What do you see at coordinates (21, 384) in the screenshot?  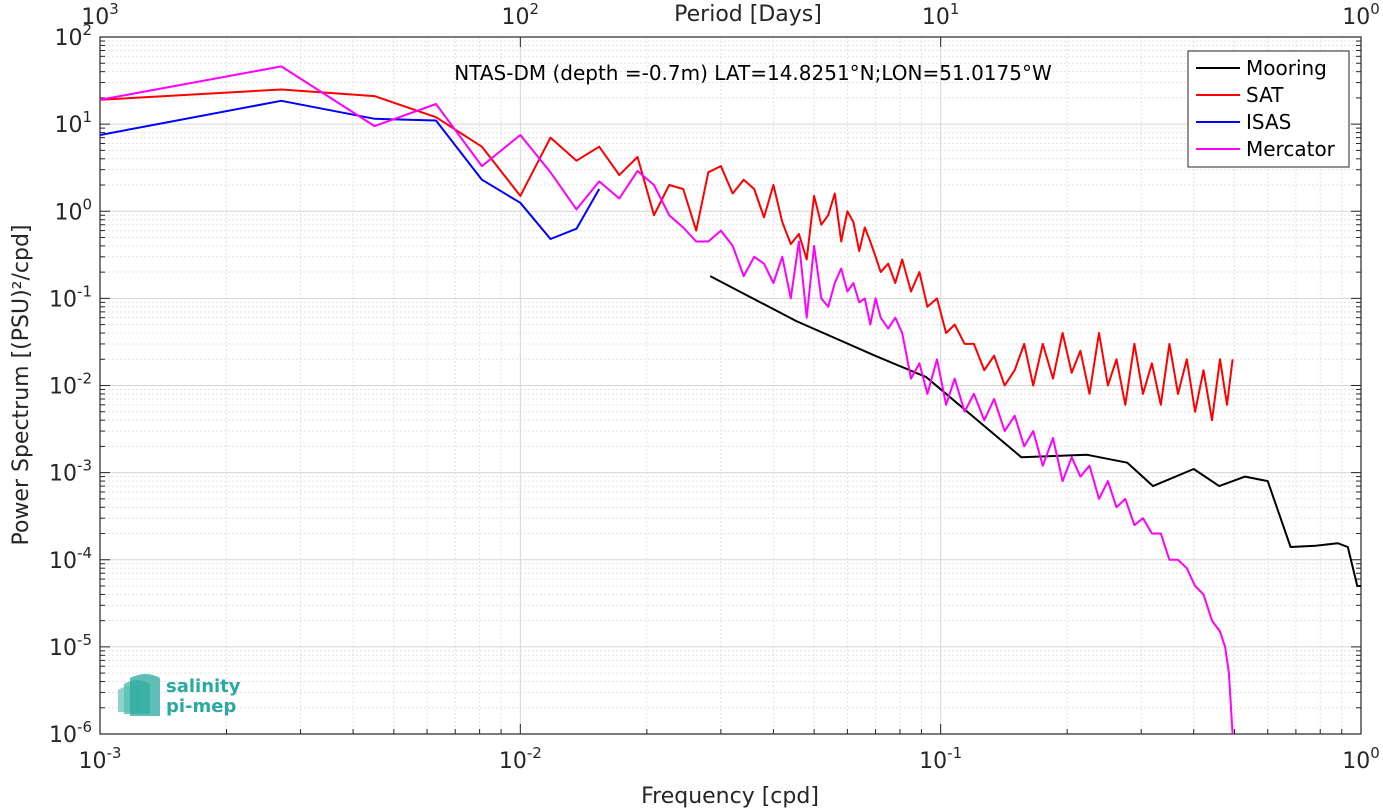 I see `y-axis-label: Power Spectrum [(PSU)²/cpd]` at bounding box center [21, 384].